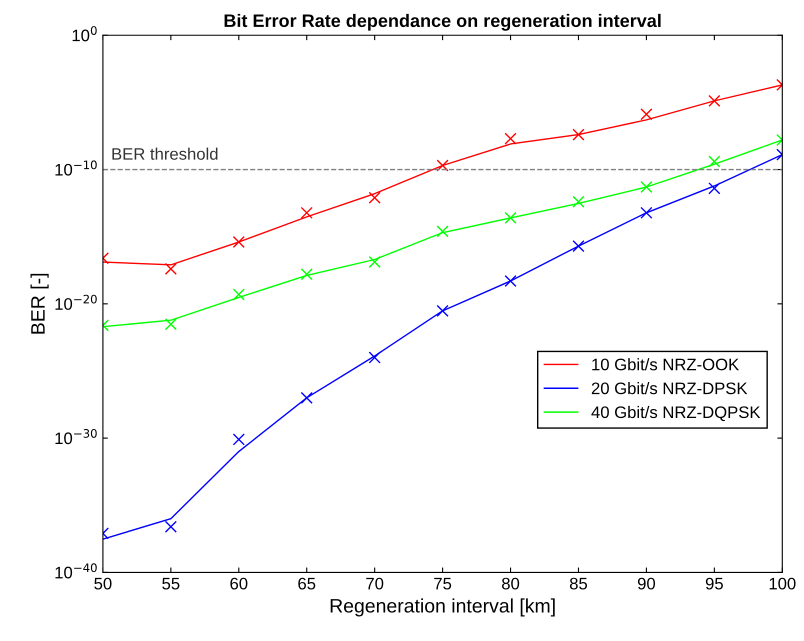 This screenshot has width=804, height=641. What do you see at coordinates (670, 388) in the screenshot?
I see `legend-label: 20 Gbit/s NRZ-DPSK` at bounding box center [670, 388].